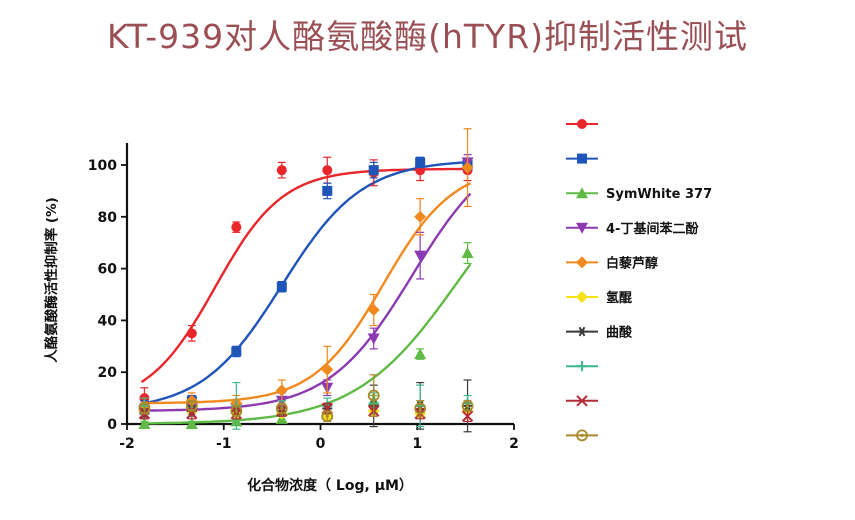 This screenshot has height=520, width=855. Describe the element at coordinates (652, 229) in the screenshot. I see `legend-label: 4-丁基间苯二酚` at that location.